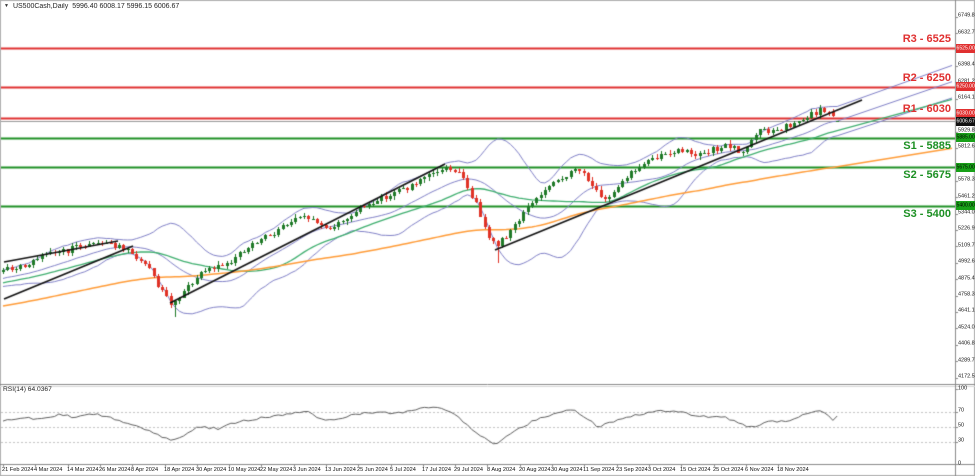 This screenshot has width=975, height=476. What do you see at coordinates (534, 470) in the screenshot?
I see `time-axis-label: 20 Aug 2024` at bounding box center [534, 470].